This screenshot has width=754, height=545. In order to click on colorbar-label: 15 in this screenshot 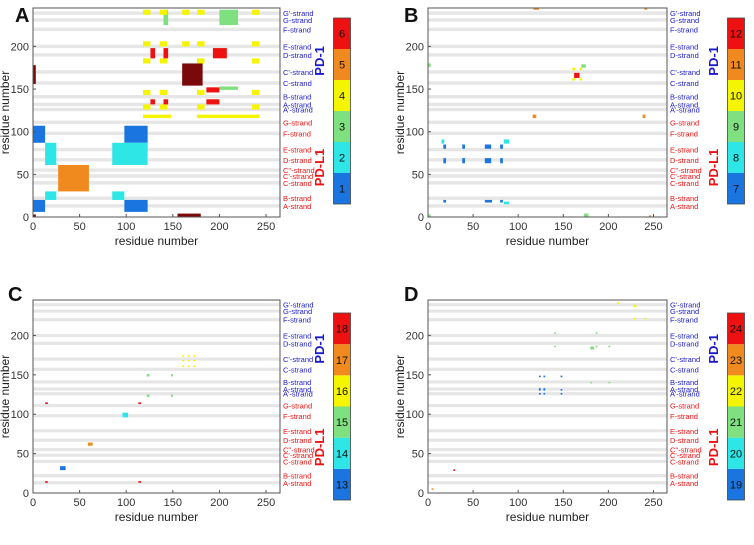, I will do `click(342, 423)`.